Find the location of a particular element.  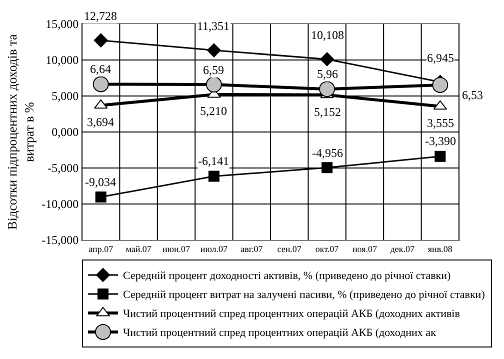

x-tick-label: янв.08 is located at coordinates (440, 249).